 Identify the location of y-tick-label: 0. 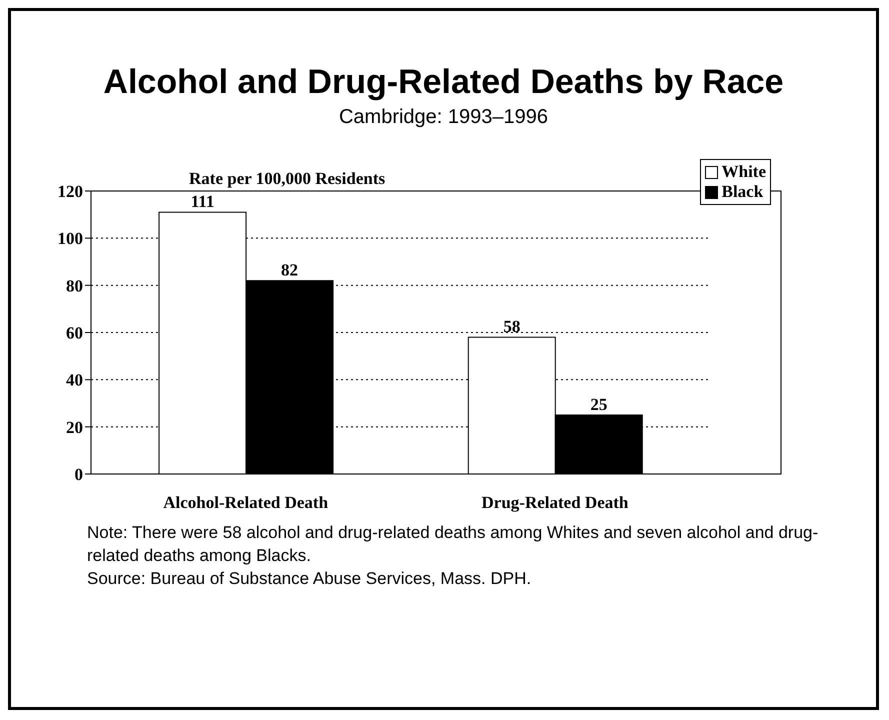
(78, 474).